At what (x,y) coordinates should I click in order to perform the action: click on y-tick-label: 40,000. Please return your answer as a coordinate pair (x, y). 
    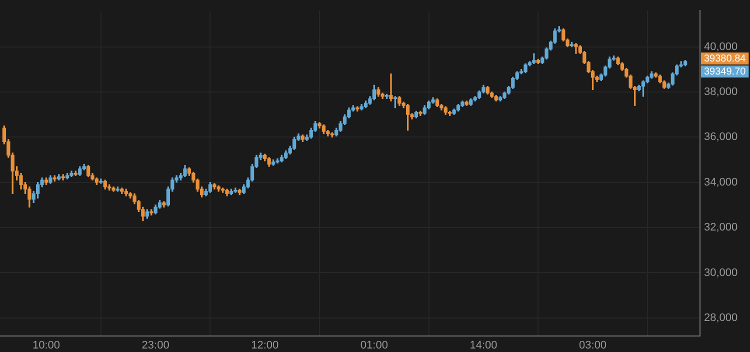
    Looking at the image, I should click on (721, 46).